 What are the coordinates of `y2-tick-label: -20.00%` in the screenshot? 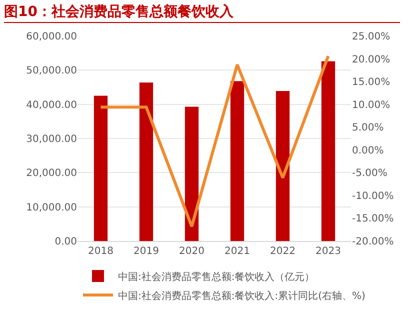 It's located at (373, 242).